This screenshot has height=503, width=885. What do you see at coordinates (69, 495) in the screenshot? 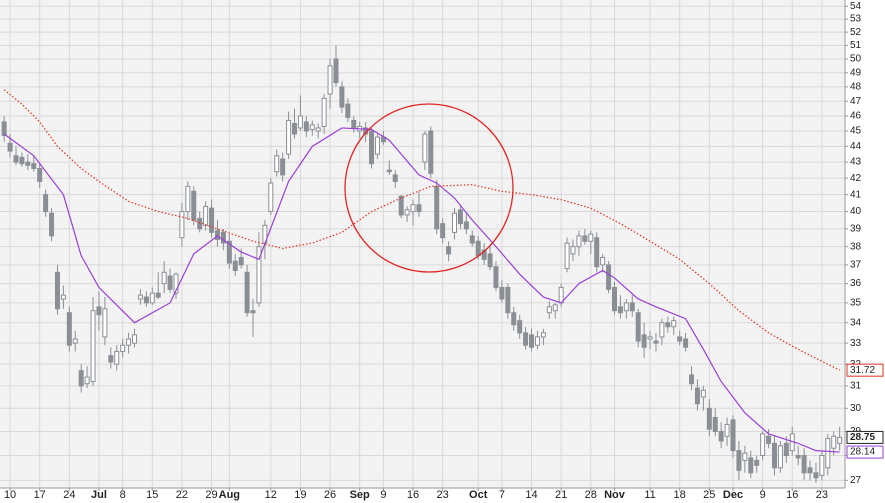
I see `x-tick-label: 24` at bounding box center [69, 495].